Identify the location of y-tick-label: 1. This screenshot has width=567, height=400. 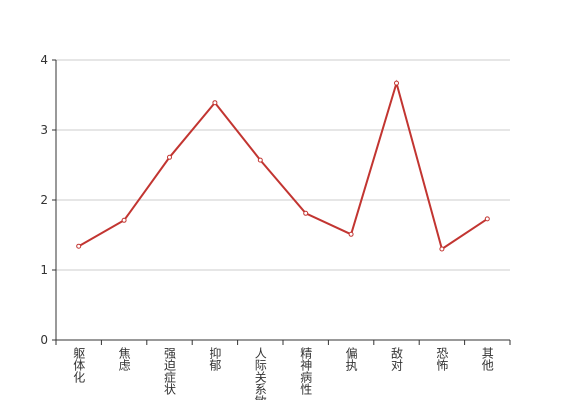
(44, 270).